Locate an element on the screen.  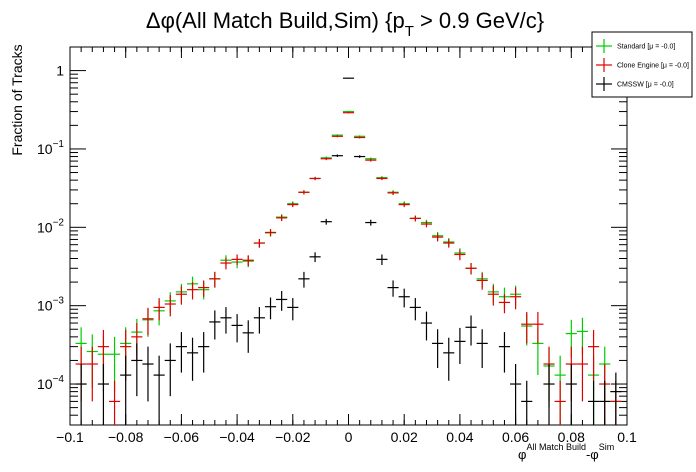
x-axis-label-phi-2: -φ is located at coordinates (592, 454).